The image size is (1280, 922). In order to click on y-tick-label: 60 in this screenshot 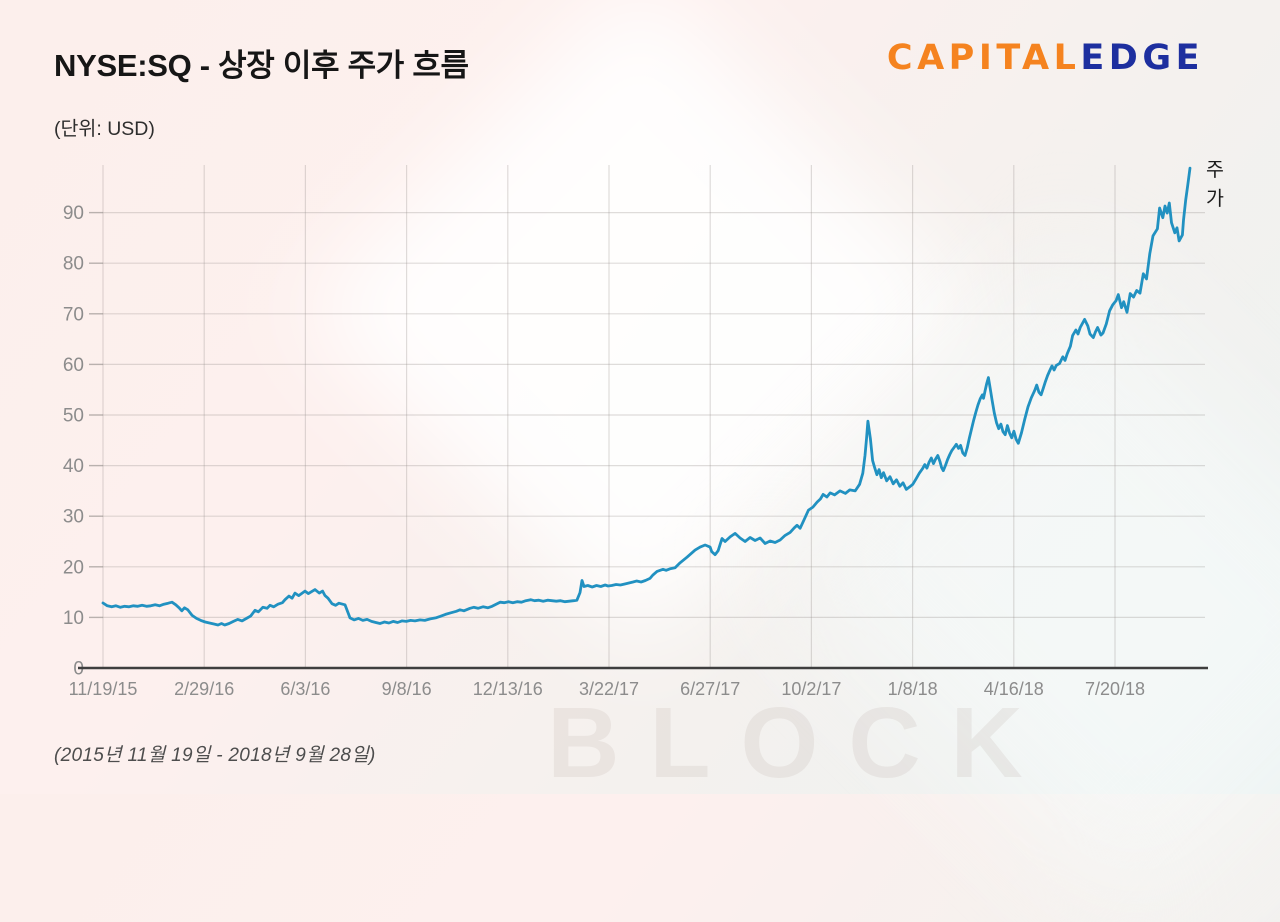, I will do `click(73, 365)`.